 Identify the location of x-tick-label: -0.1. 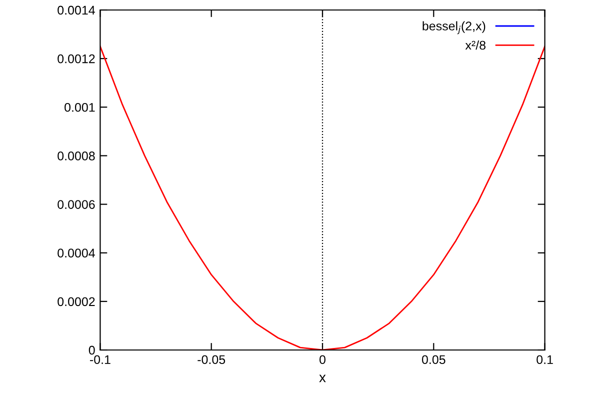
(100, 359).